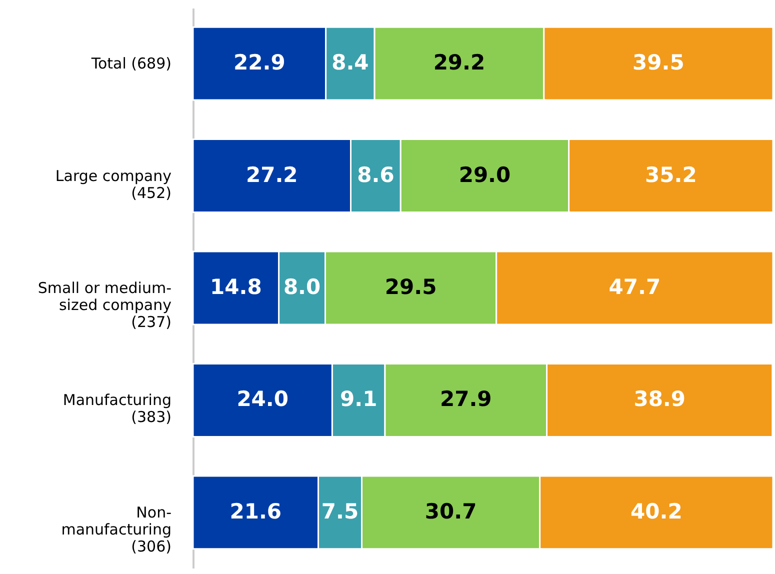 The image size is (775, 574). I want to click on y-tick-label: Manufacturing (383), so click(117, 408).